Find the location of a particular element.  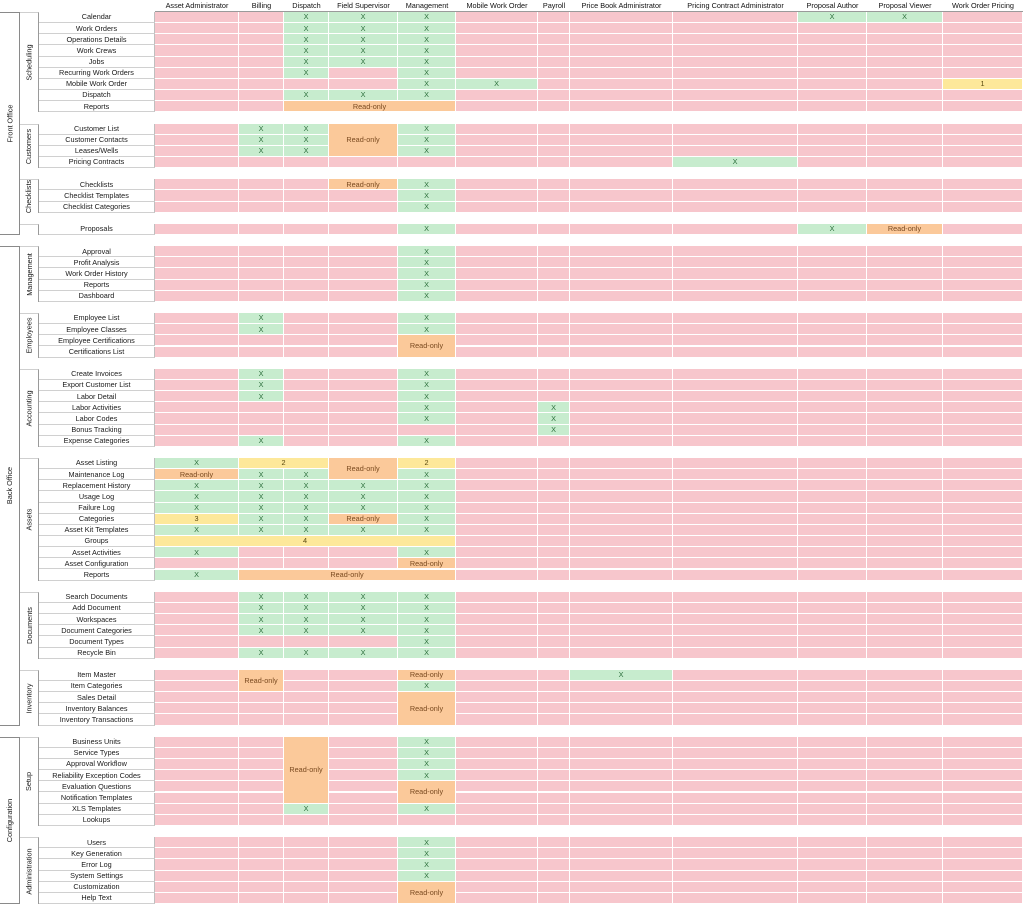

feature-label: Customer Contacts is located at coordinates (97, 140).